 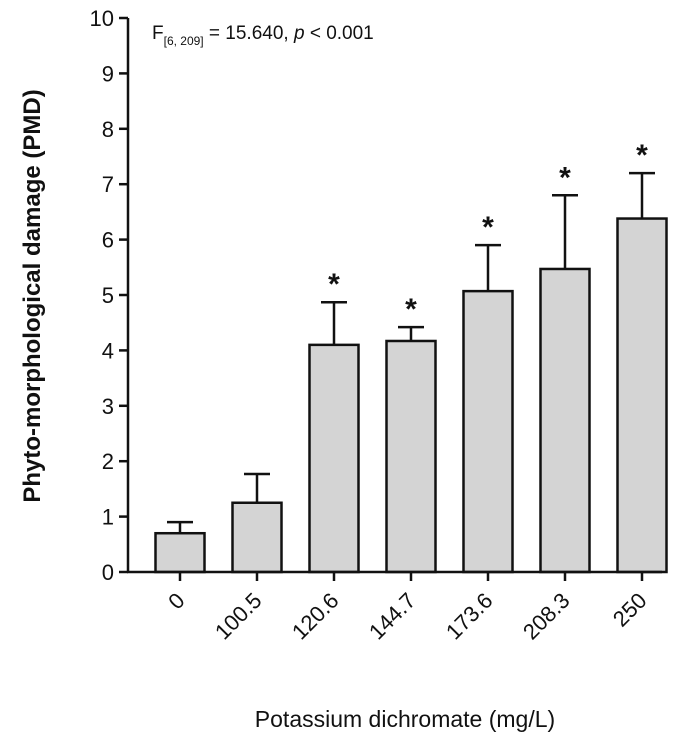 I want to click on y-tick-label: 4, so click(x=108, y=350).